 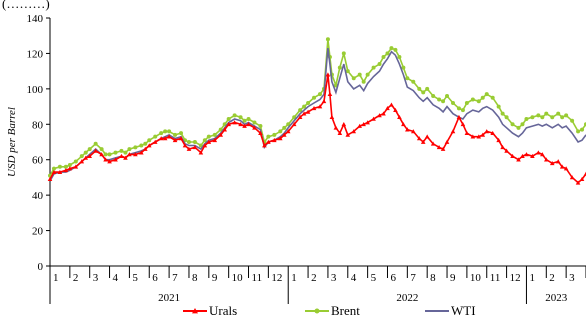 What do you see at coordinates (556, 298) in the screenshot?
I see `x-year-label: 2023` at bounding box center [556, 298].